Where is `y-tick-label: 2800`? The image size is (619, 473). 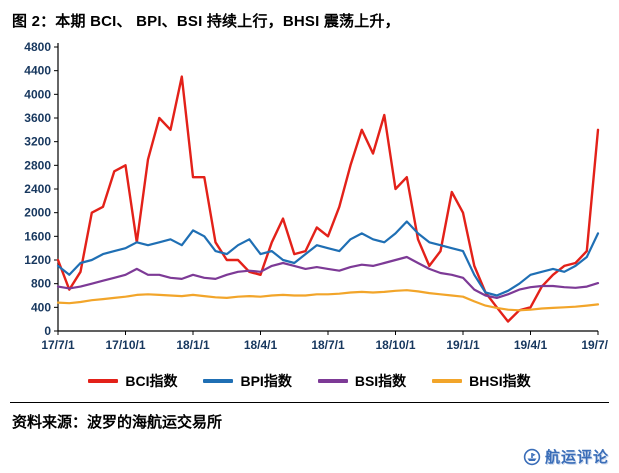 y-tick-label: 2800 is located at coordinates (37, 165).